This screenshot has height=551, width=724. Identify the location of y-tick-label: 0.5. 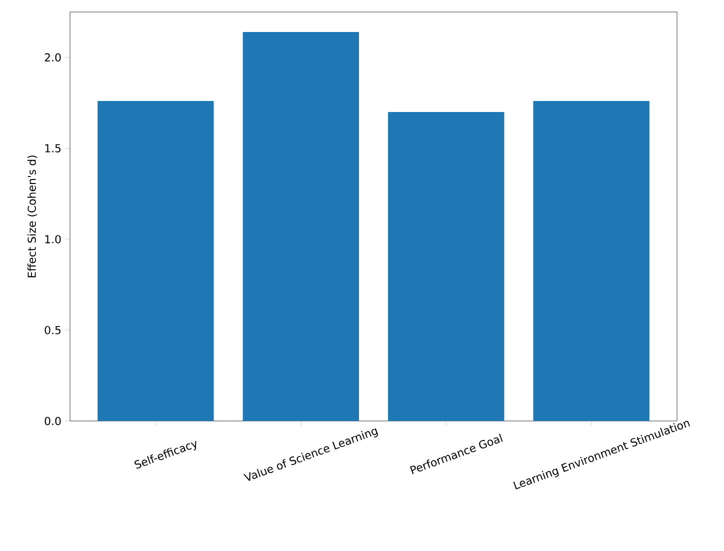
(52, 330).